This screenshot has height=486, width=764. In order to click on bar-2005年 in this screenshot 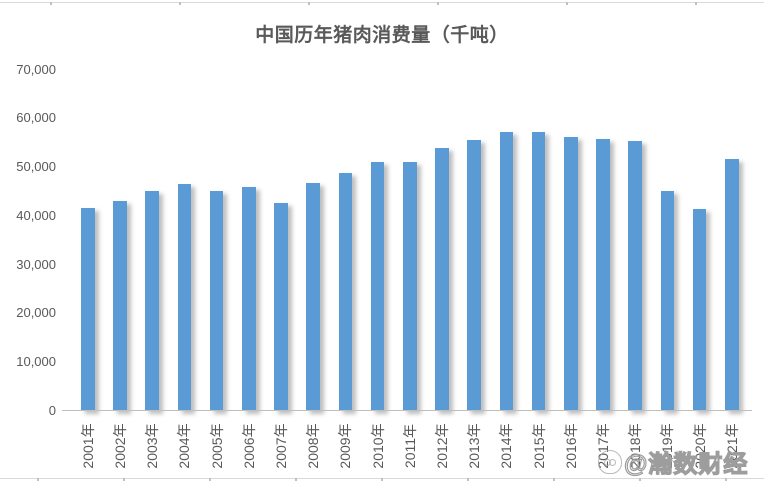, I will do `click(216, 300)`.